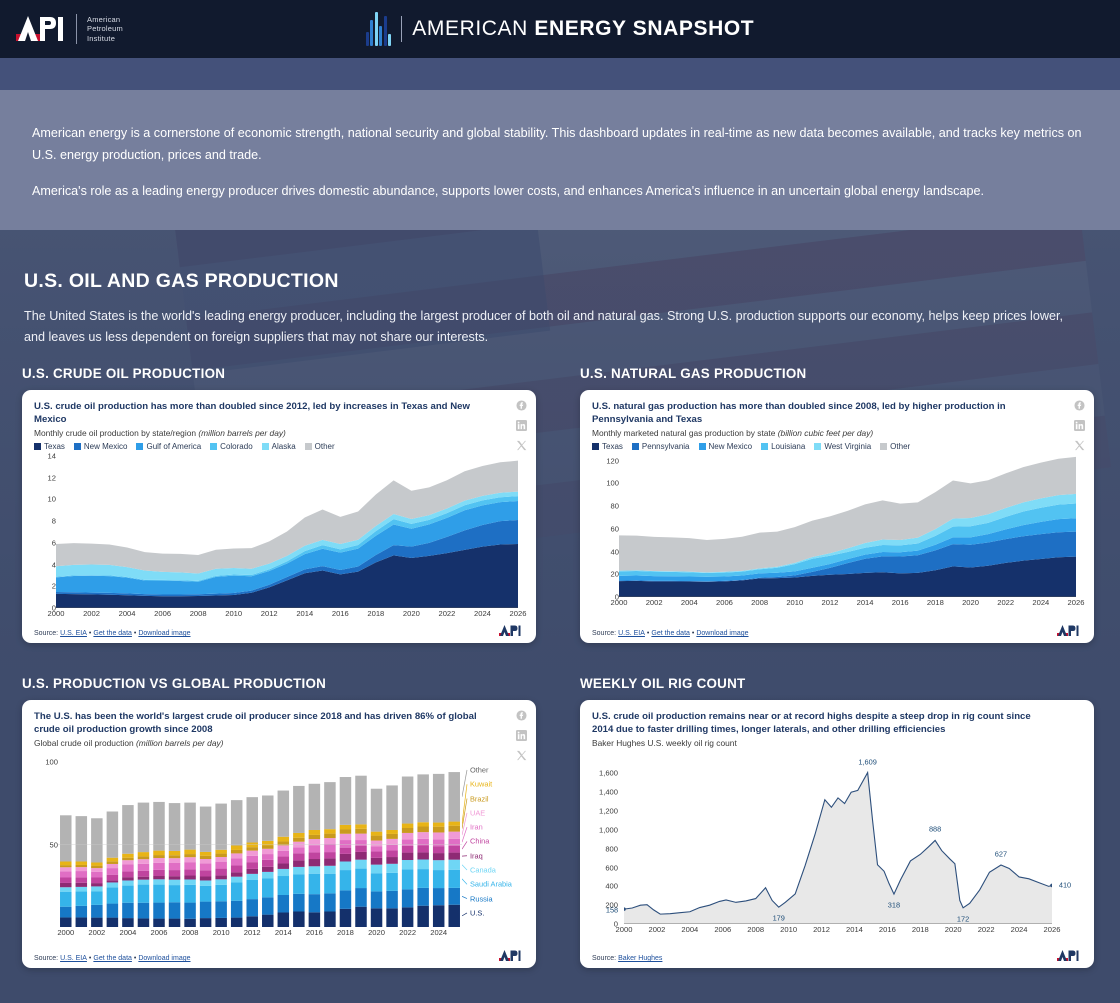 Image resolution: width=1120 pixels, height=1003 pixels. Describe the element at coordinates (168, 446) in the screenshot. I see `legend-item: Gulf of America` at that location.